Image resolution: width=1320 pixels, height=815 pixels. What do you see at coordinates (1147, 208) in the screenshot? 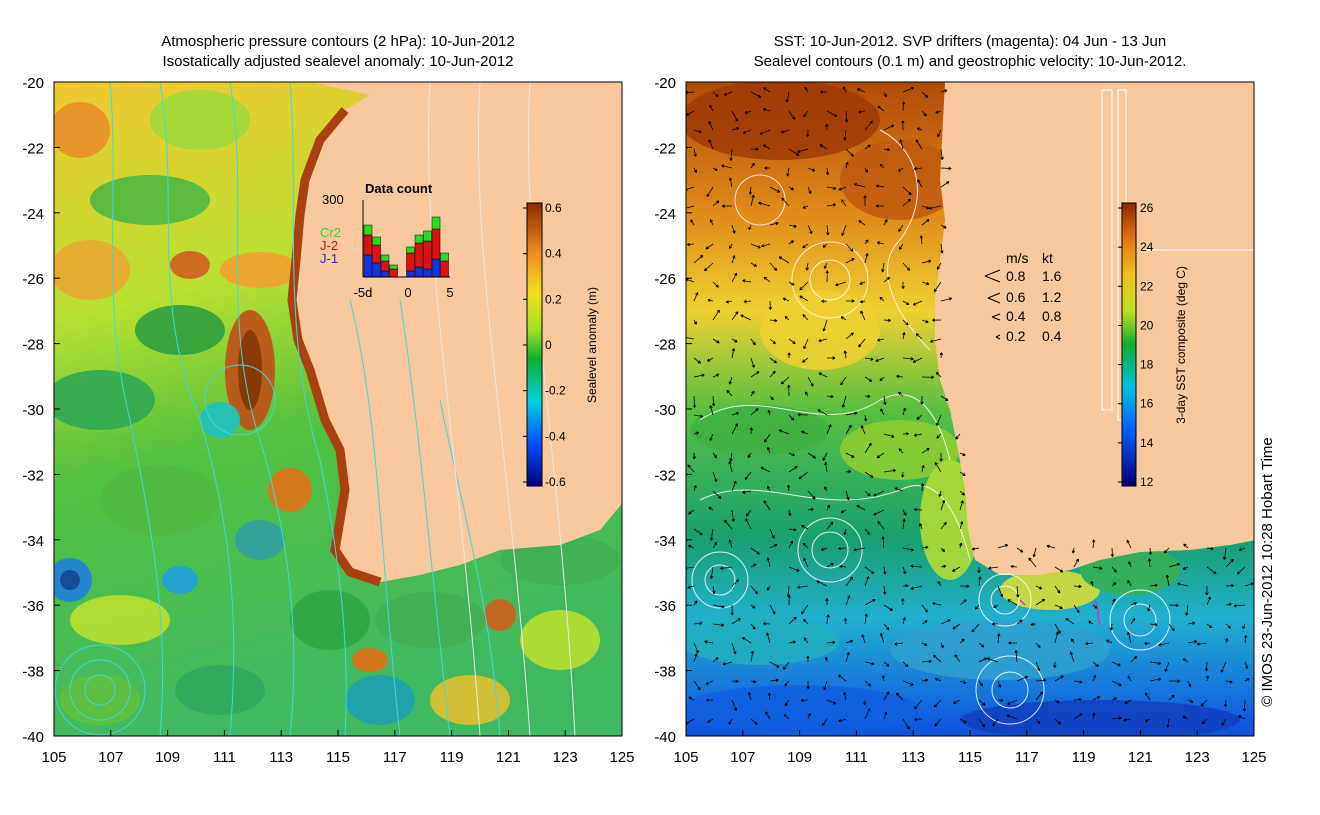
I see `sst-colorbar-tick-label: 26` at bounding box center [1147, 208].